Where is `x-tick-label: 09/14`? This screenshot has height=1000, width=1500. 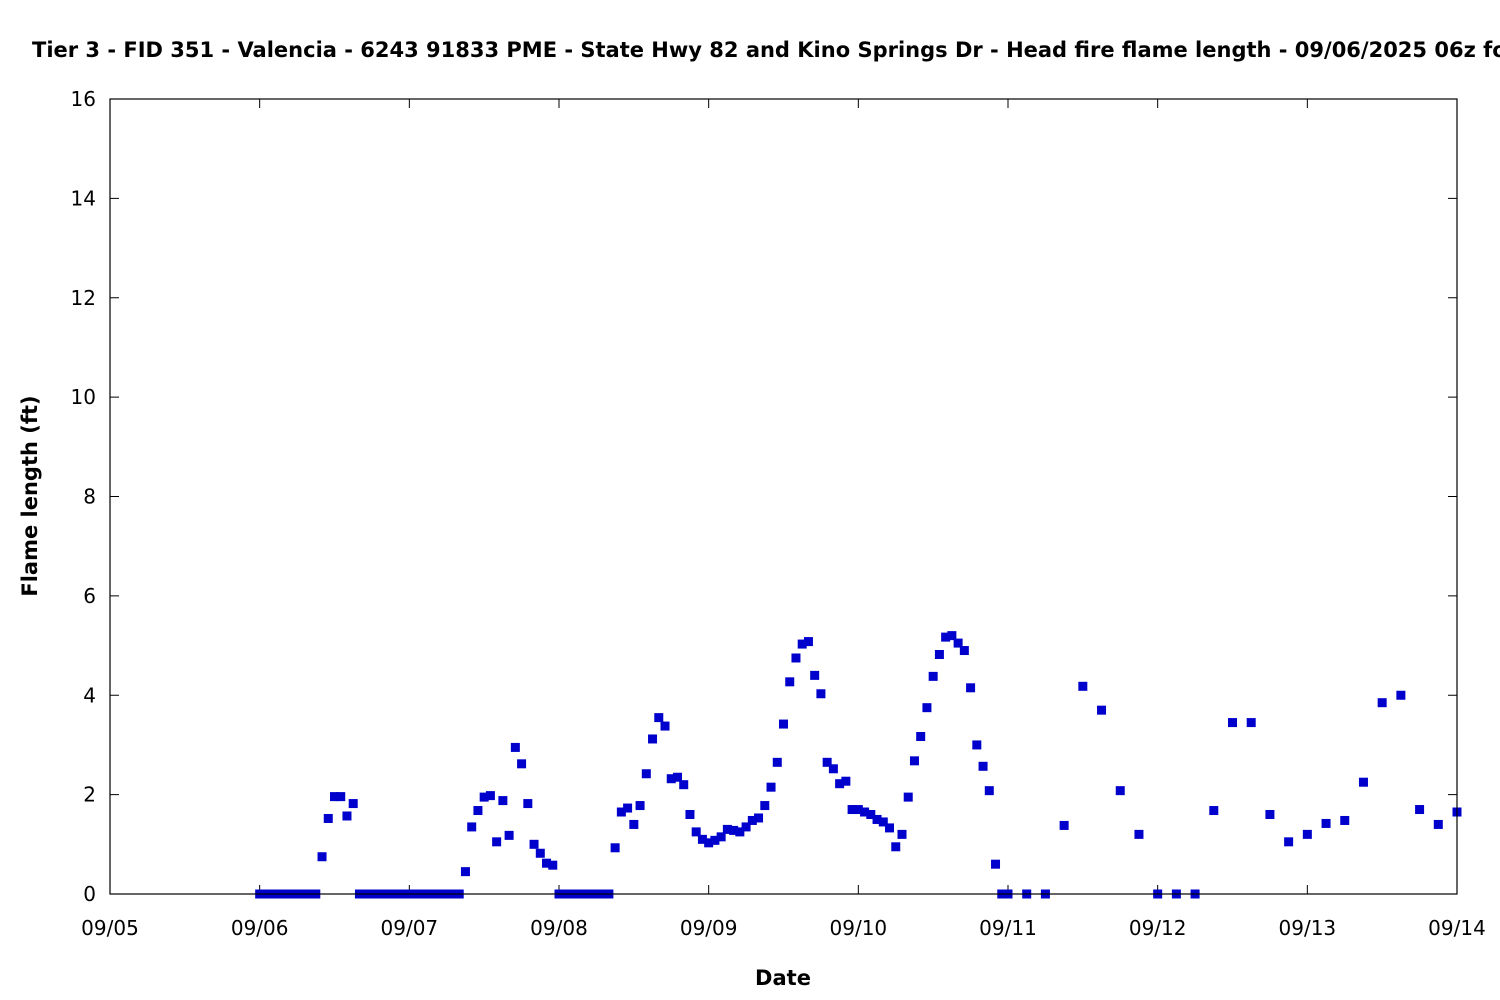 x-tick-label: 09/14 is located at coordinates (1457, 928).